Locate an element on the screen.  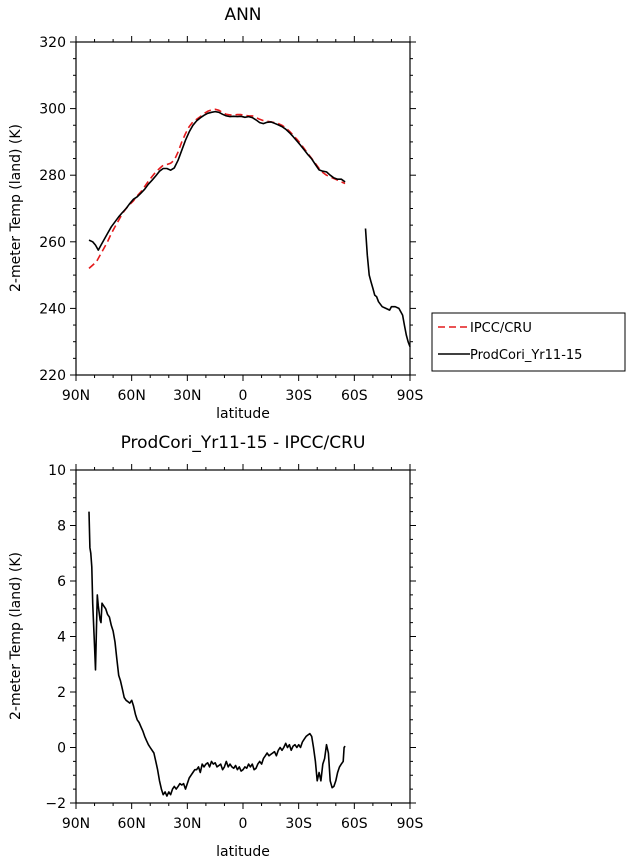
series-line-prodcori-yr11-15-seg0 is located at coordinates (217, 180).